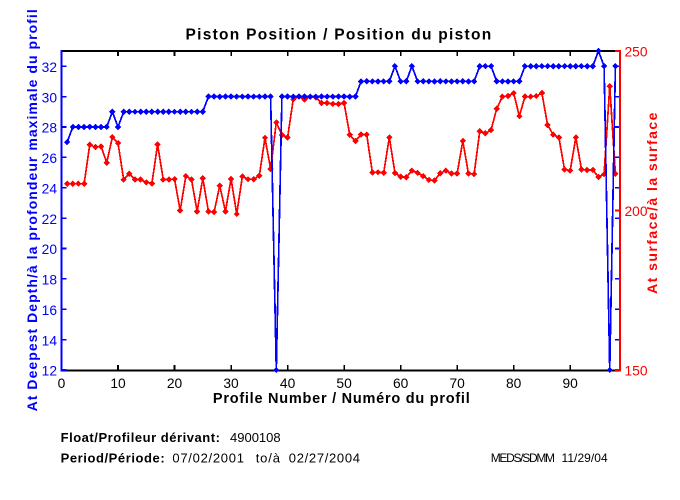 The height and width of the screenshot is (500, 680). I want to click on svg-text: 07/02/2001, so click(208, 458).